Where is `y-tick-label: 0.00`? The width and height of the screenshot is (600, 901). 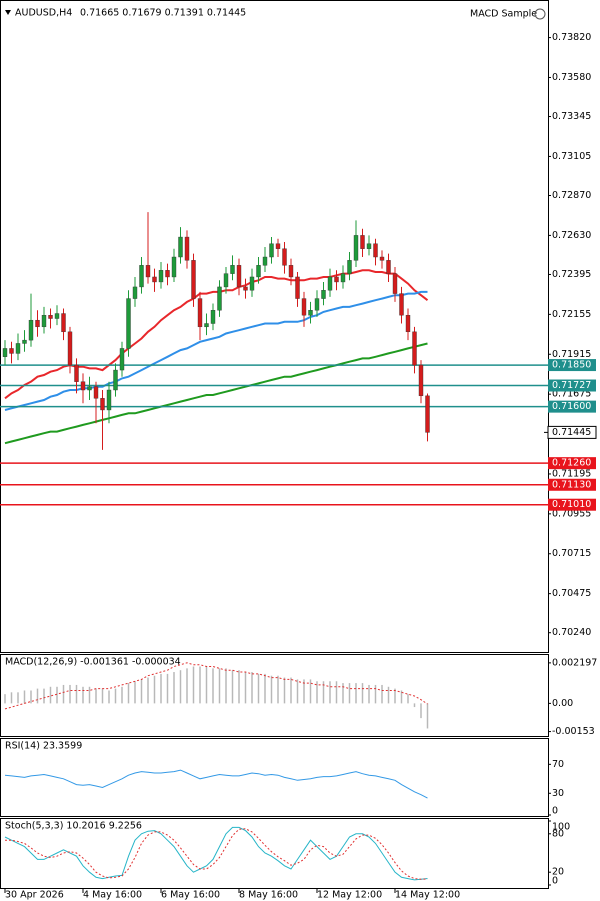 y-tick-label: 0.00 is located at coordinates (562, 703).